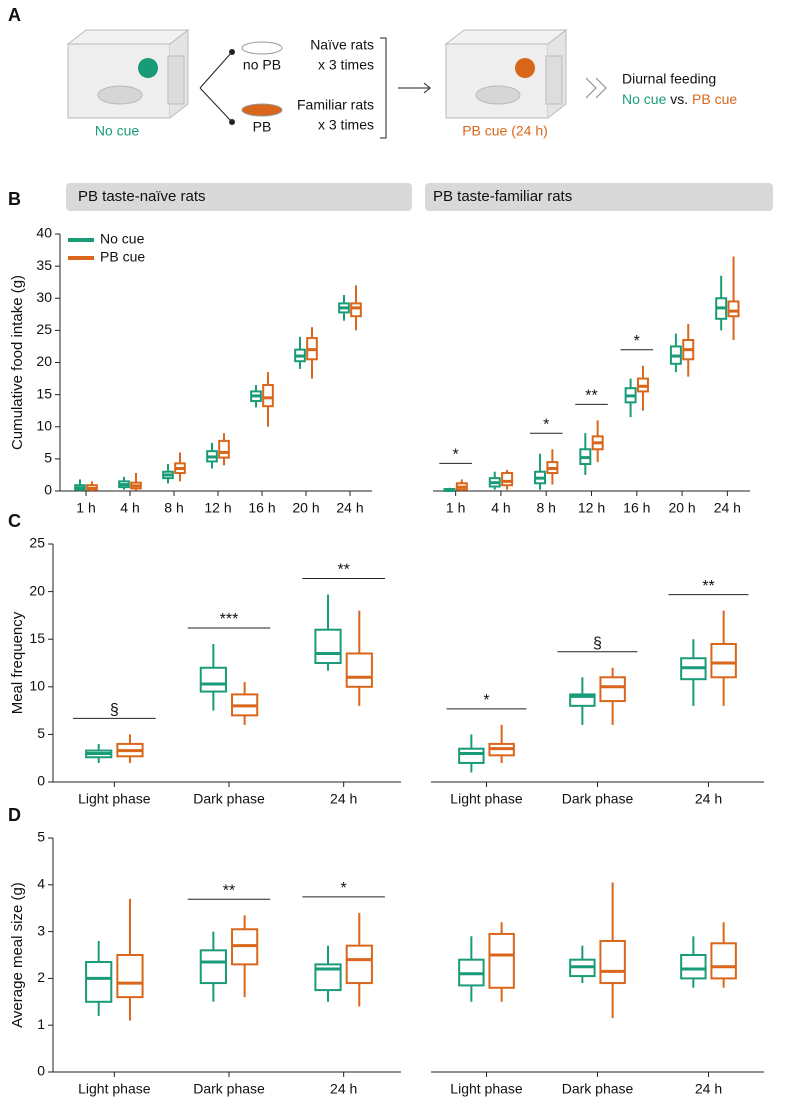  Describe the element at coordinates (17, 362) in the screenshot. I see `y-axis-label: Cumulative food intake (g)` at that location.